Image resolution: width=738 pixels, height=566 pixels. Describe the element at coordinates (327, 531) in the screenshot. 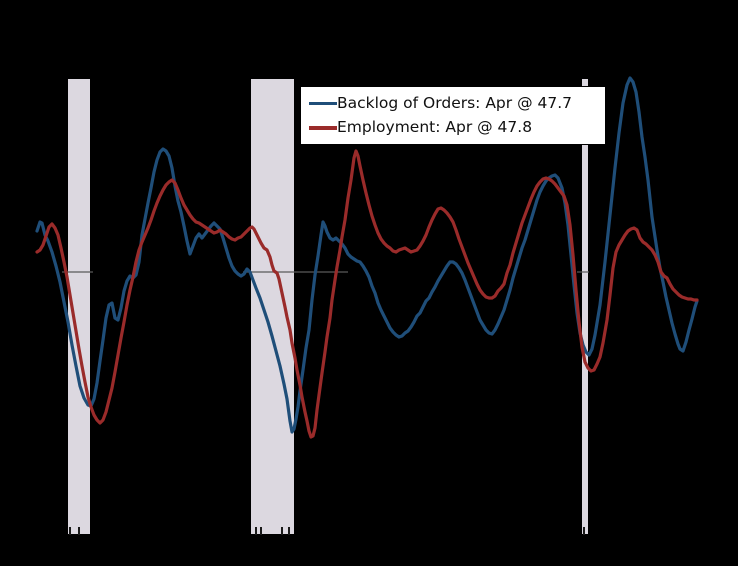

I see `axis-ticks-group` at that location.